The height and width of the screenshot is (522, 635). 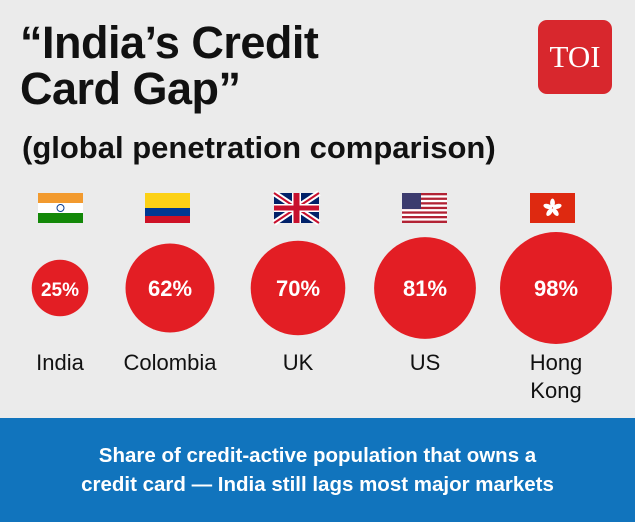 What do you see at coordinates (552, 208) in the screenshot?
I see `hong-kong-flag` at bounding box center [552, 208].